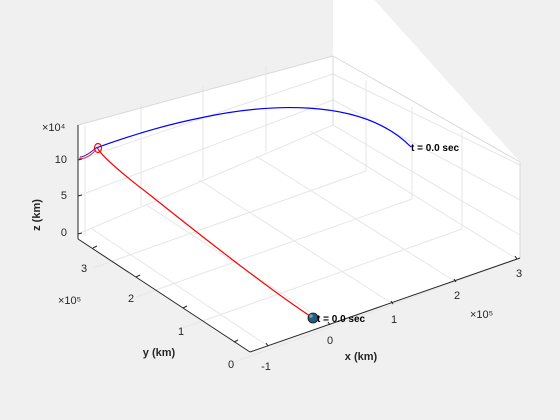 This screenshot has height=420, width=560. I want to click on y-exponent-label: ×10⁵, so click(69, 301).